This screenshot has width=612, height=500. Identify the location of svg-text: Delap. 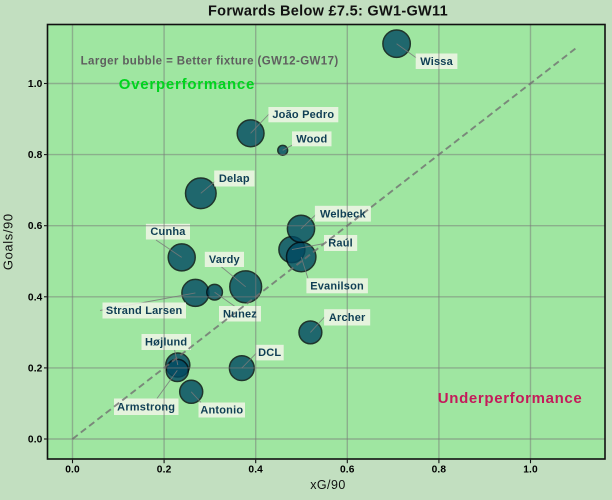
(234, 179).